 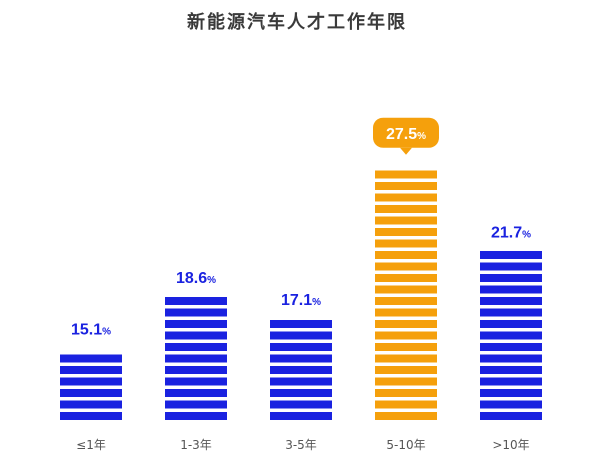 I want to click on highlight-callout: 27.5%, so click(x=406, y=136).